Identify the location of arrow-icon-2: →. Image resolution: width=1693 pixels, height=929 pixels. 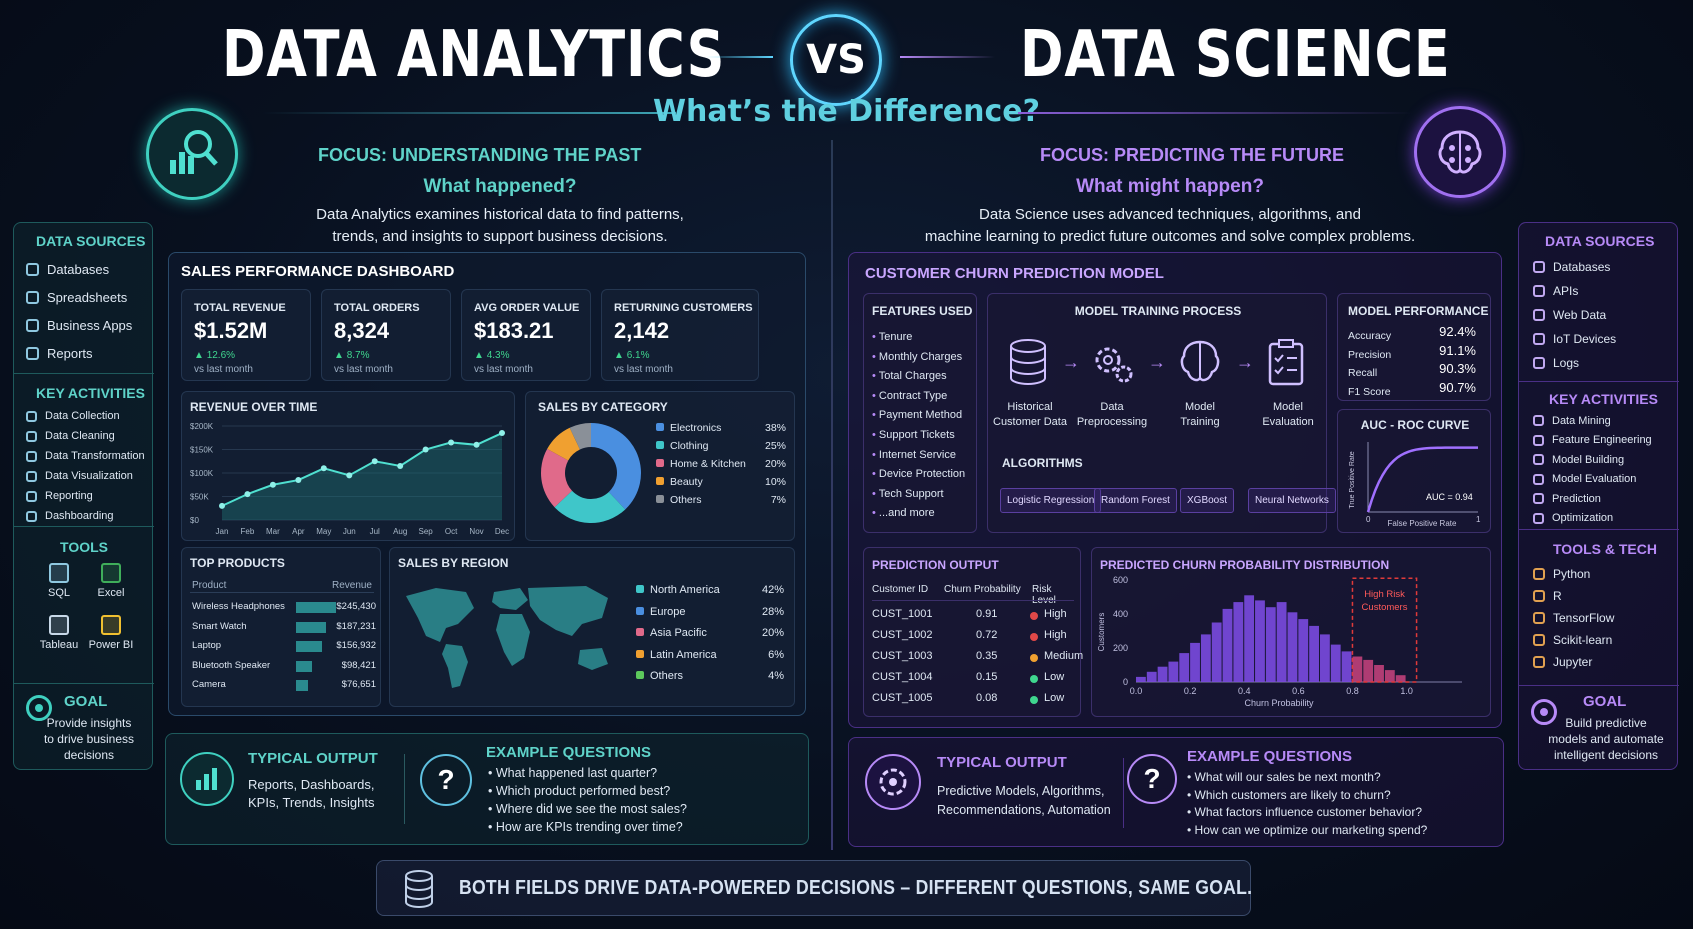
(1157, 362).